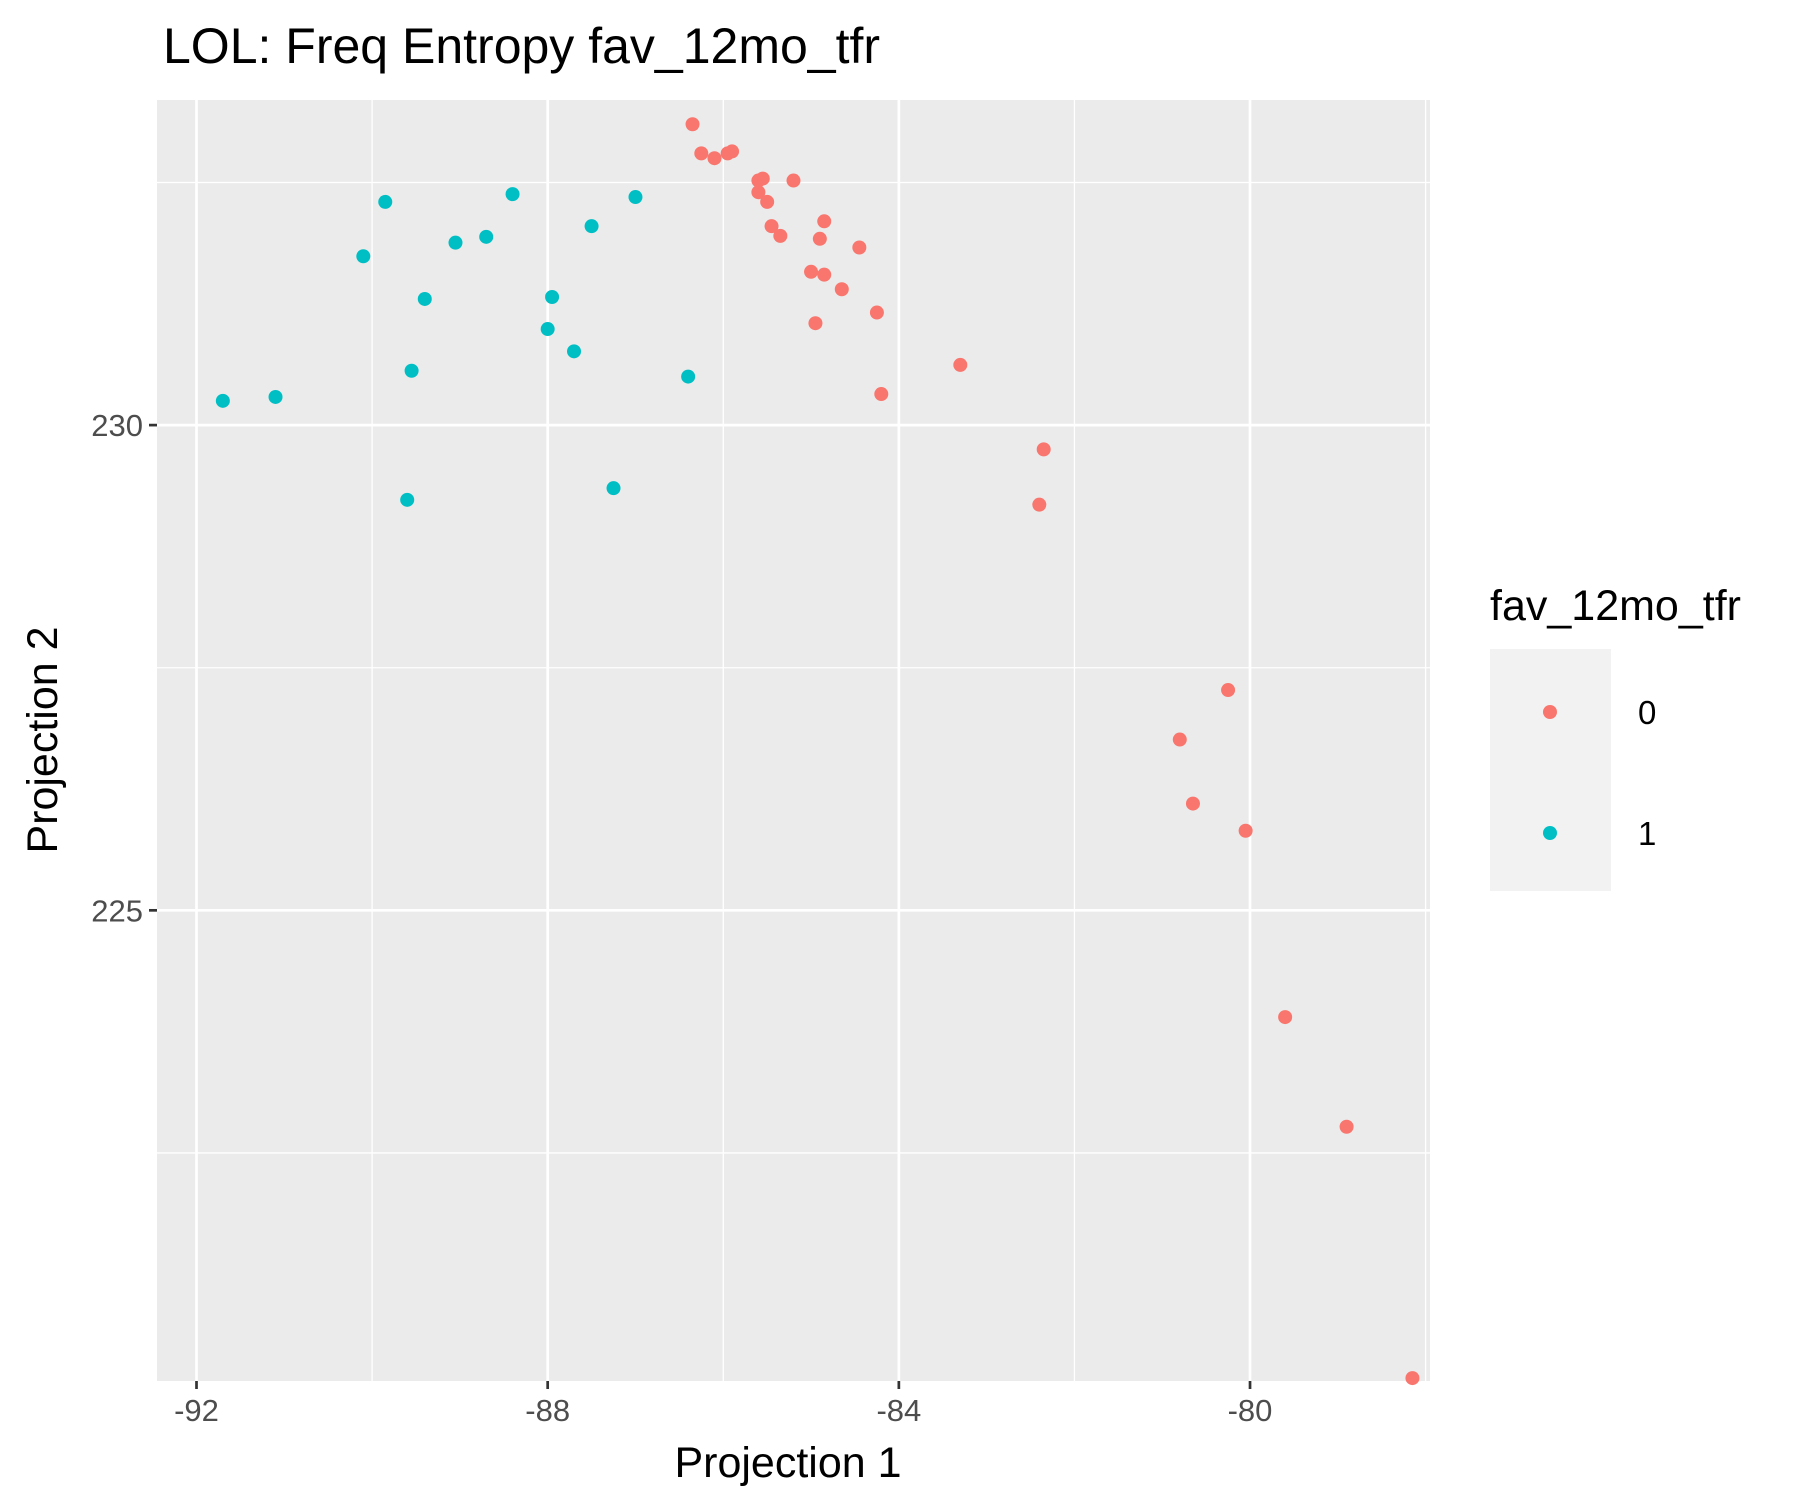 The image size is (1800, 1500). What do you see at coordinates (1615, 606) in the screenshot?
I see `legend-title: fav_12mo_tfr` at bounding box center [1615, 606].